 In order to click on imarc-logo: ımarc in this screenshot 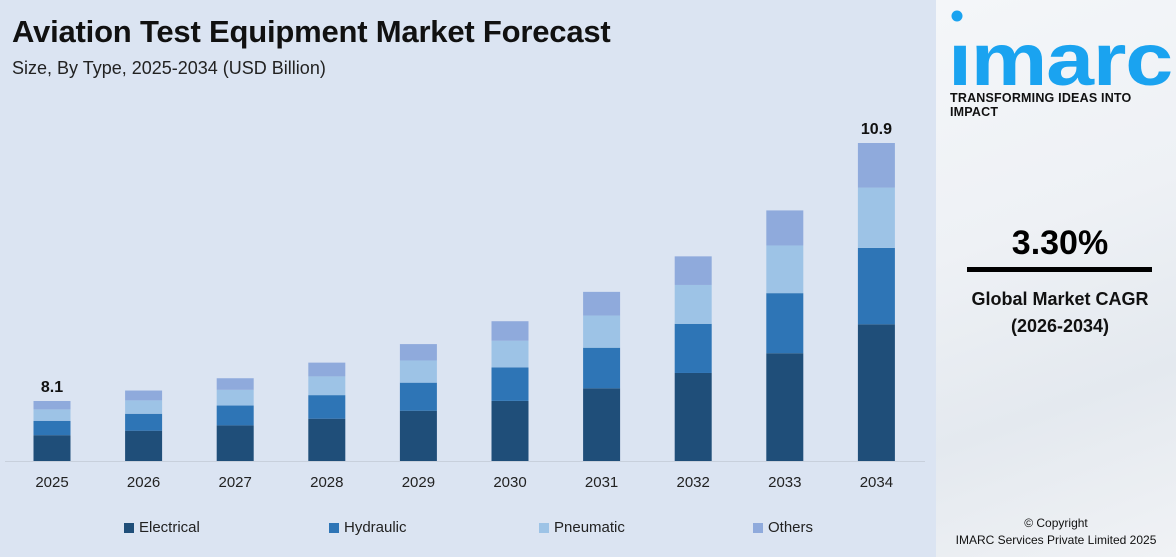, I will do `click(1060, 50)`.